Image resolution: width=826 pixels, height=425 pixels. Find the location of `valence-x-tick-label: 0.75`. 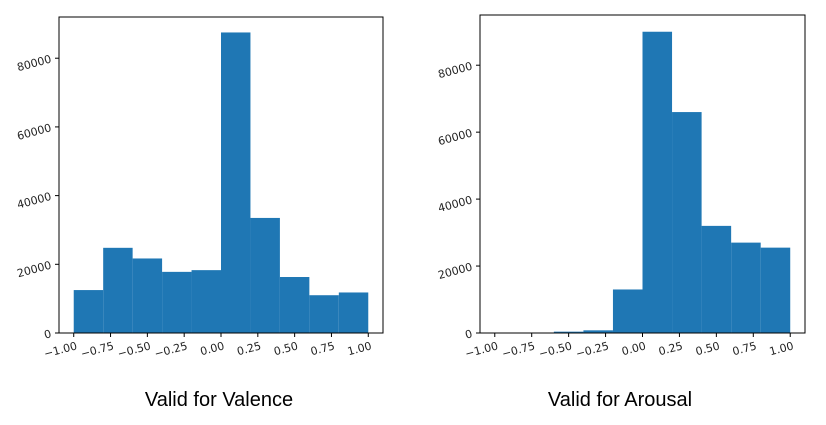

valence-x-tick-label: 0.75 is located at coordinates (322, 348).